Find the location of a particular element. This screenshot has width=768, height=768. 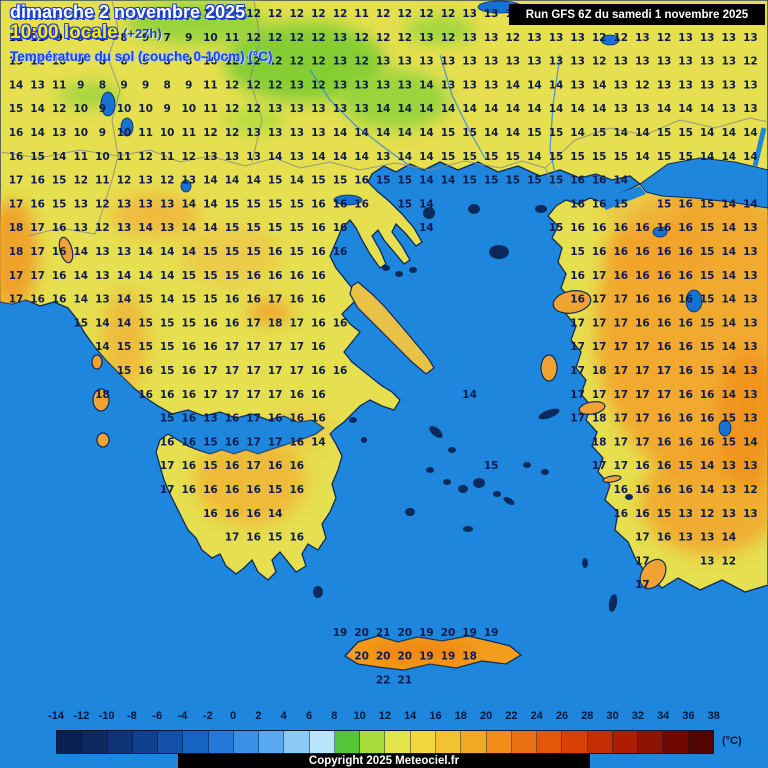

euboea-island is located at coordinates (392, 328).